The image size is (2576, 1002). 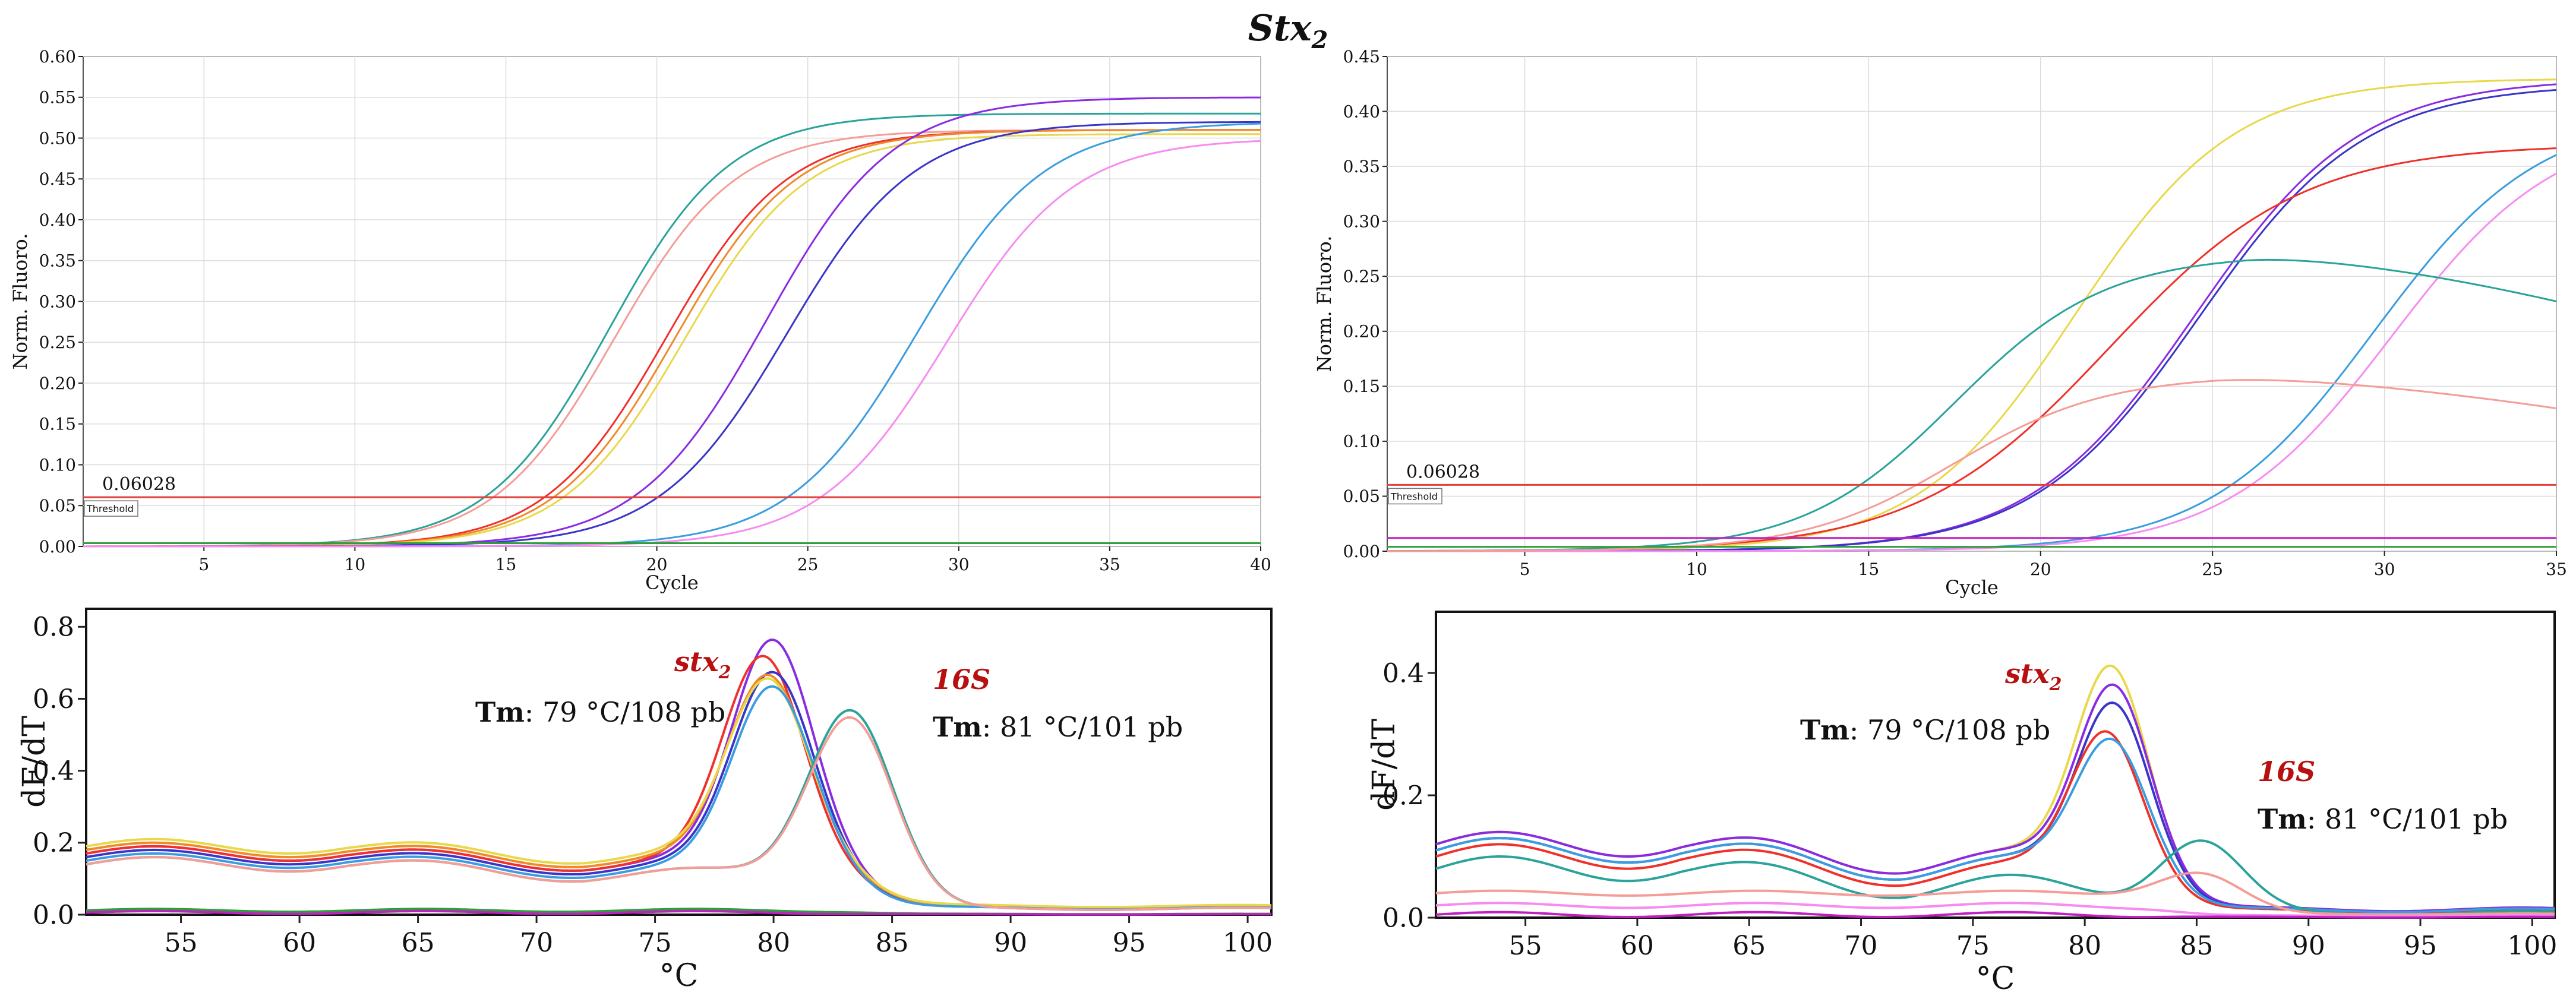 What do you see at coordinates (53, 699) in the screenshot?
I see `y-tick-label: 0.6` at bounding box center [53, 699].